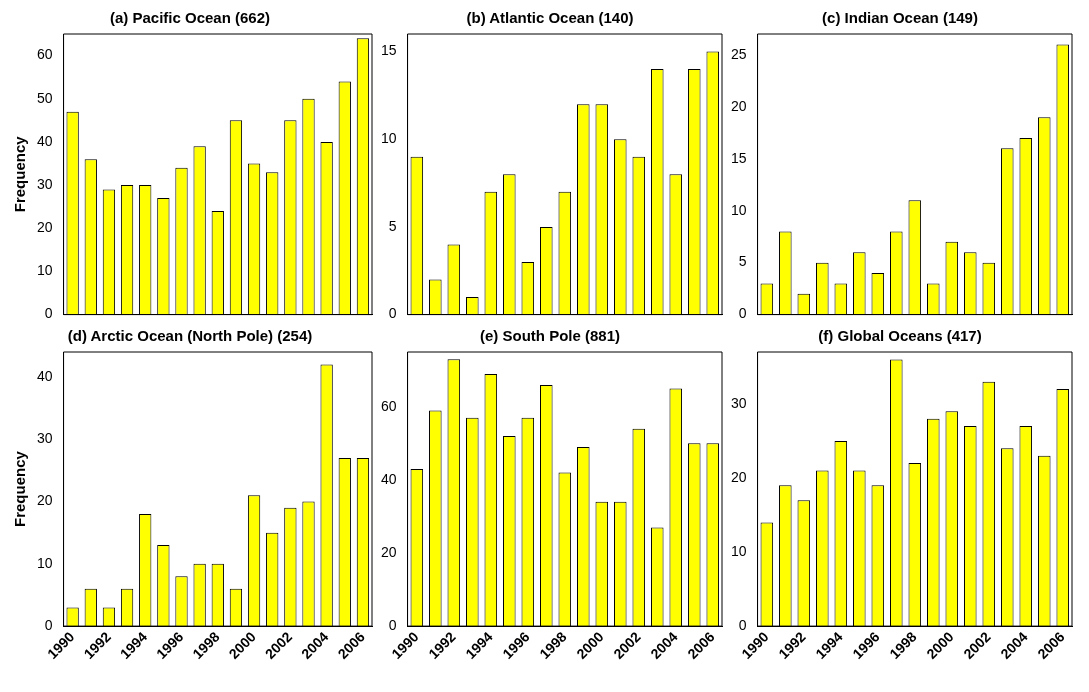 The image size is (1089, 692). I want to click on chart-title: (f) Global Oceans (417), so click(900, 336).